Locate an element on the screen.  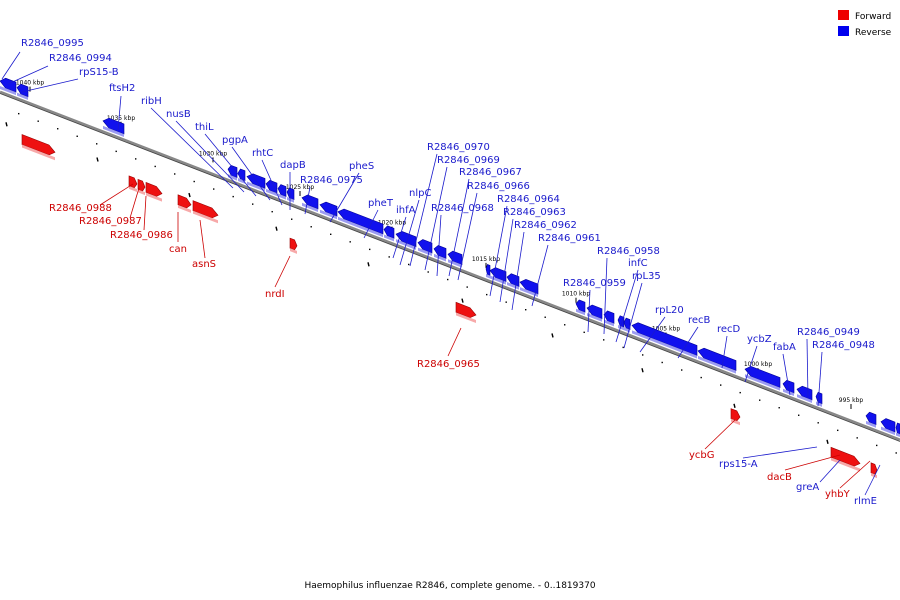
gene-label: R2846_0970 is located at coordinates (458, 147).